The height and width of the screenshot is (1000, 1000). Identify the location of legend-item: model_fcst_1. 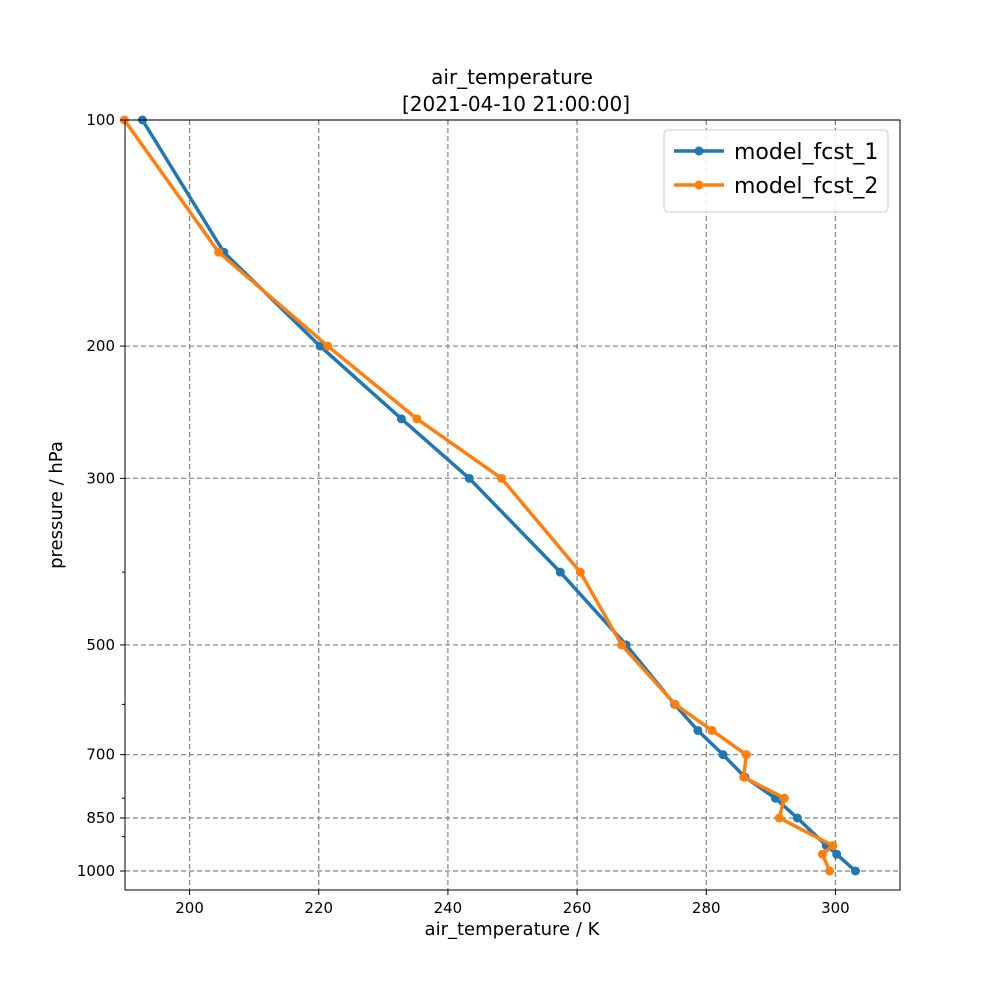
(776, 152).